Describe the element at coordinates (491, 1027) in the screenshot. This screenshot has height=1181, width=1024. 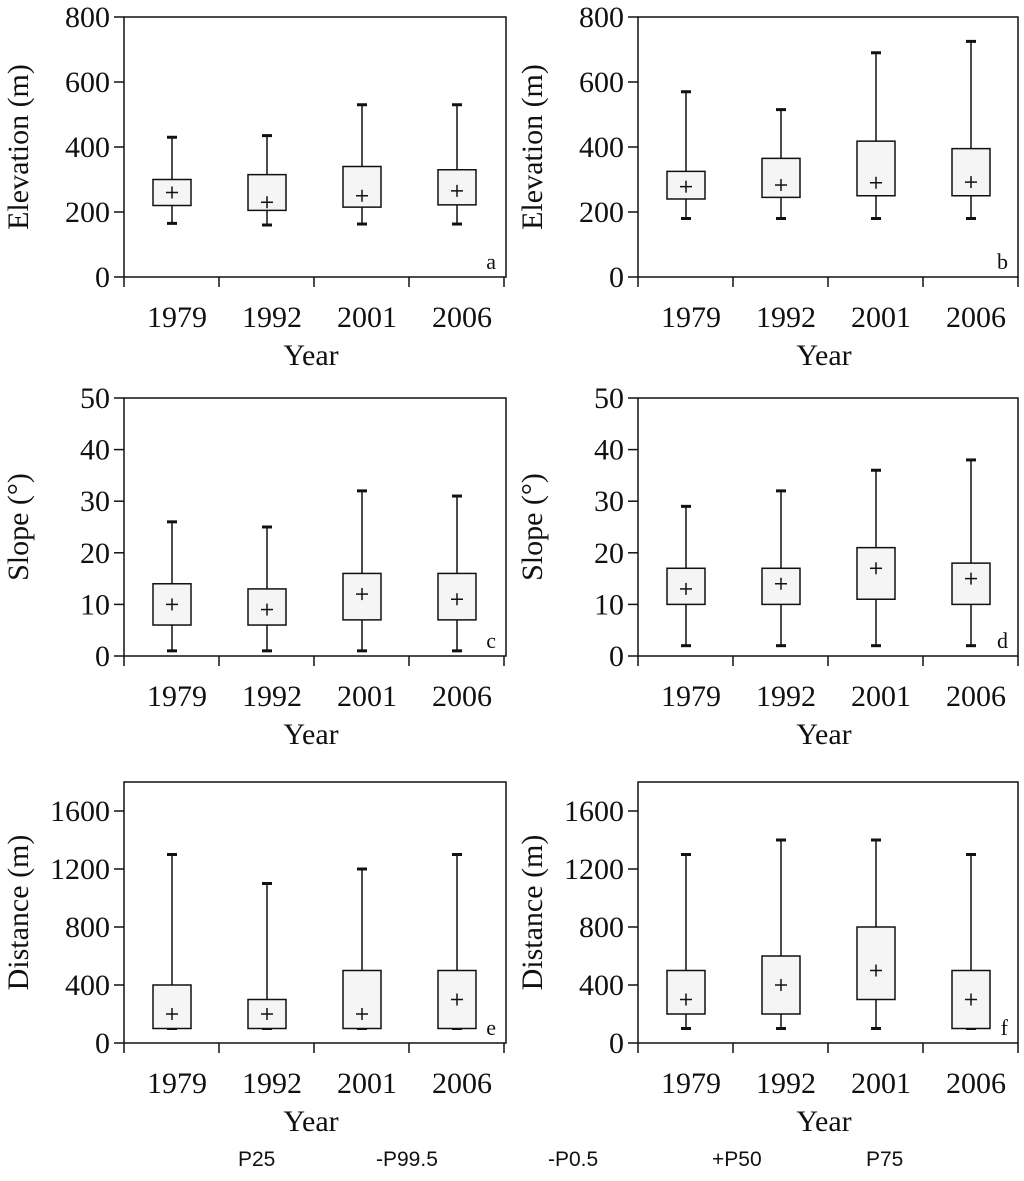
I see `panel-letter: e` at that location.